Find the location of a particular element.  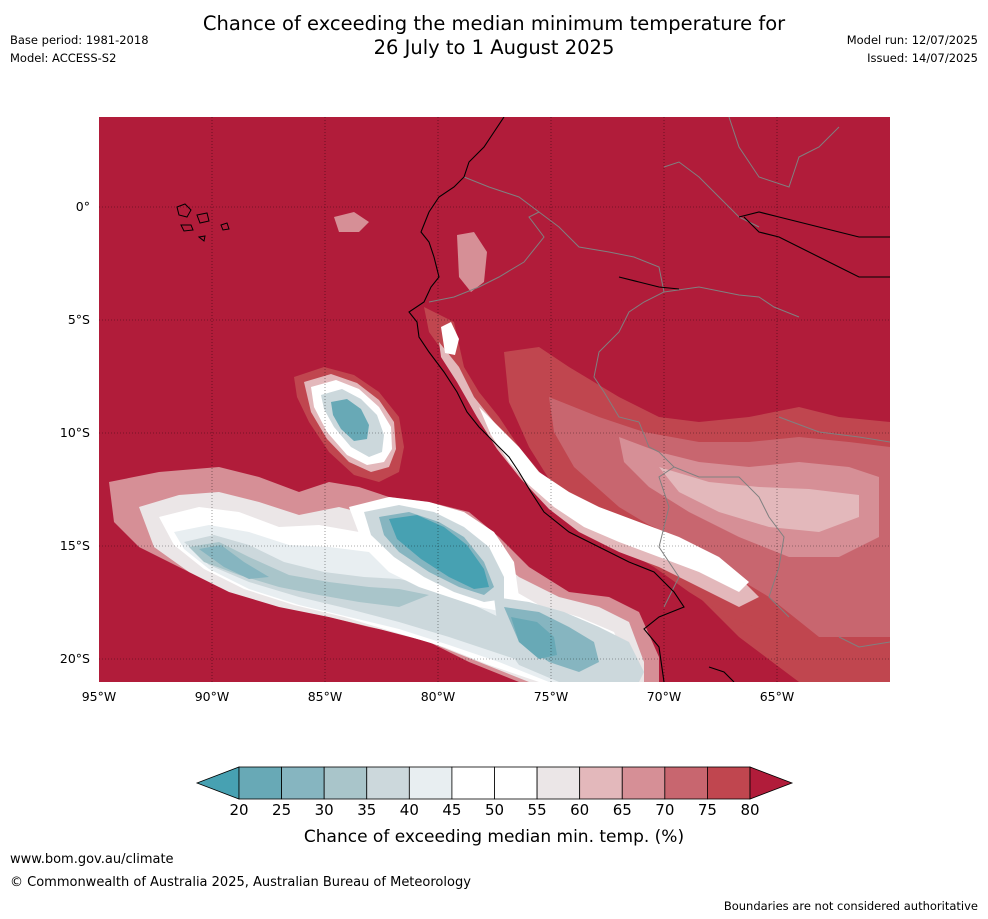

lat-label-5s: 5°S is located at coordinates (78, 319).